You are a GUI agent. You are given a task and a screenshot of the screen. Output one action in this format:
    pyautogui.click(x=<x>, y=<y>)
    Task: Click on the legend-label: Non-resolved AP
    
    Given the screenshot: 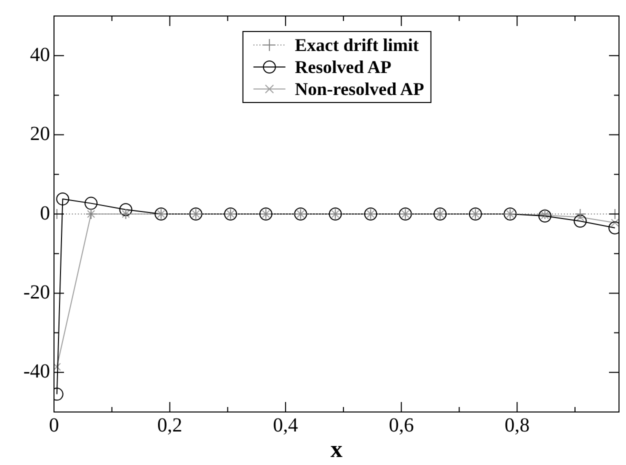 What is the action you would take?
    pyautogui.click(x=359, y=89)
    